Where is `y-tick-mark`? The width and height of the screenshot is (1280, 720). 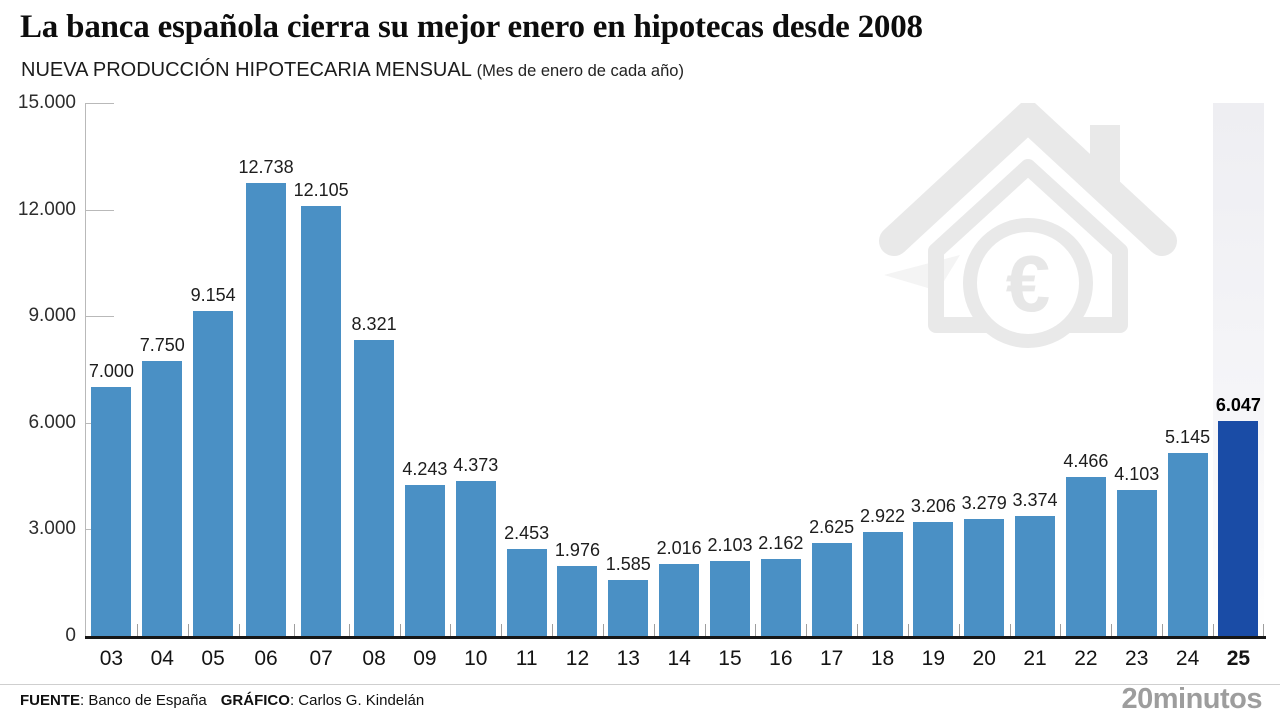
y-tick-mark is located at coordinates (100, 103).